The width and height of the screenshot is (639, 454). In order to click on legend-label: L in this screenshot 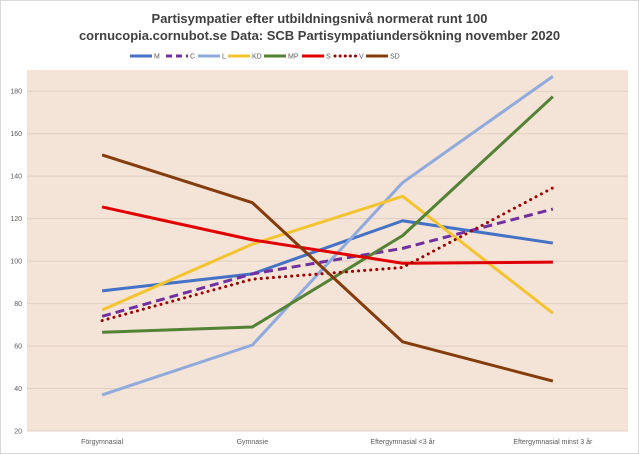, I will do `click(224, 57)`.